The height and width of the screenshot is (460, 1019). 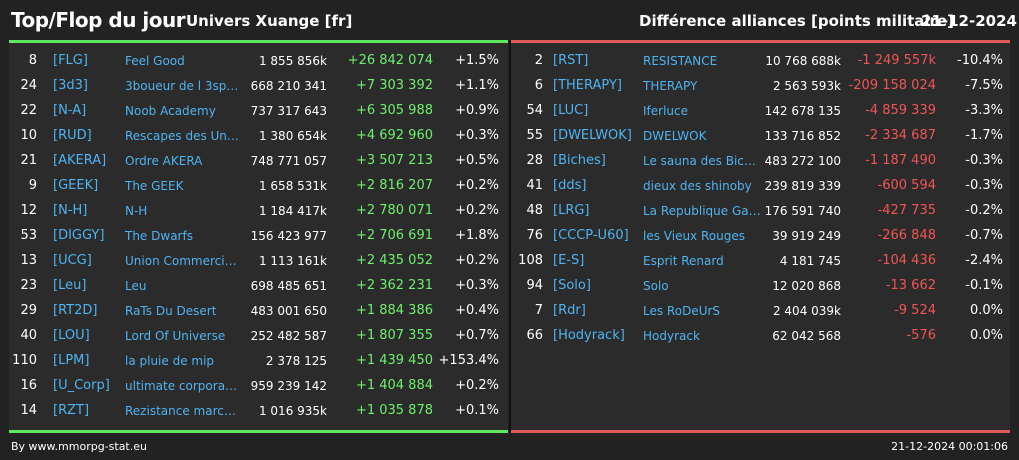 I want to click on alliance-tag-link: [AKERA], so click(x=80, y=160).